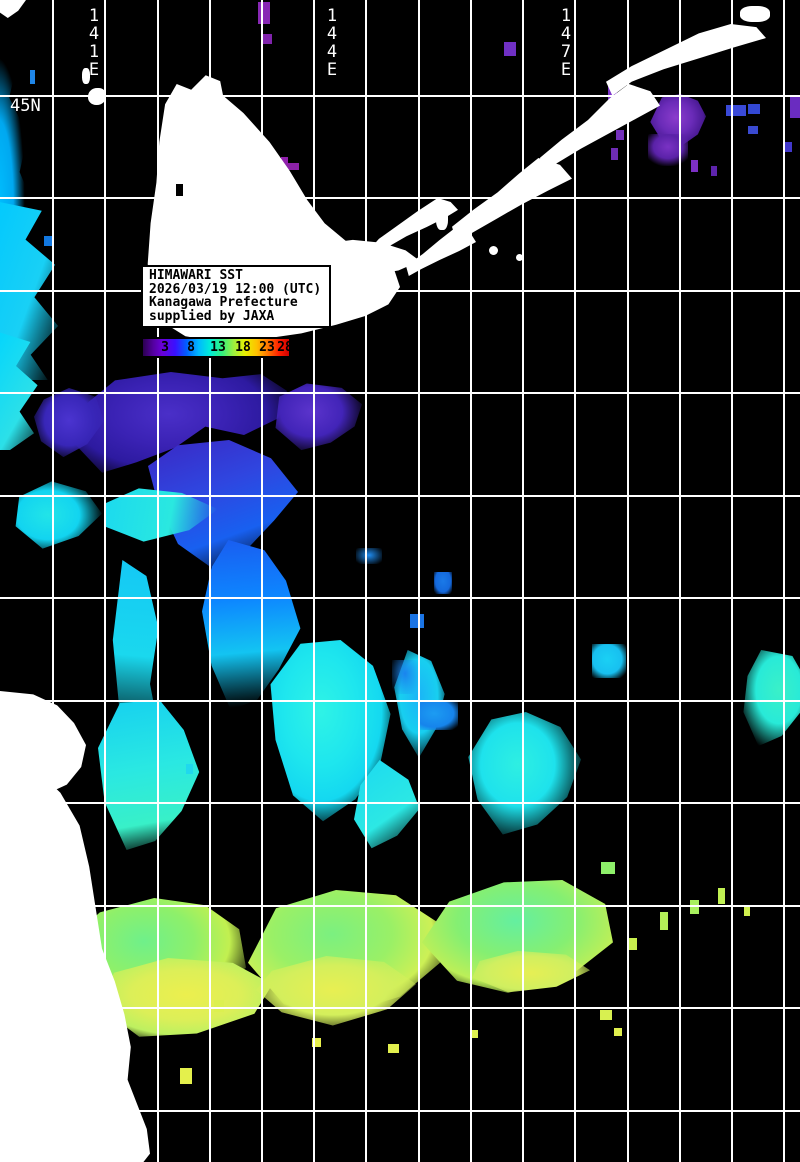  What do you see at coordinates (135, 660) in the screenshot?
I see `sst-patch-hokkaido-west-cyan` at bounding box center [135, 660].